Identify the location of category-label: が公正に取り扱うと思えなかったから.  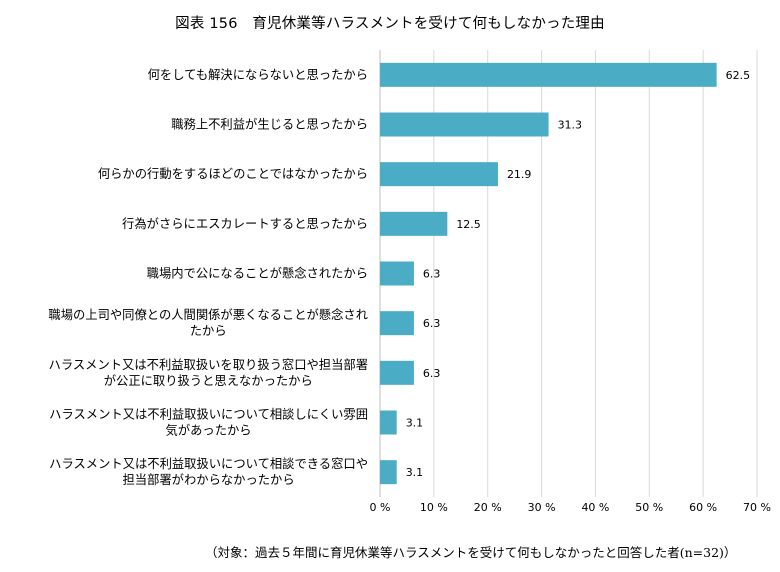
(208, 380).